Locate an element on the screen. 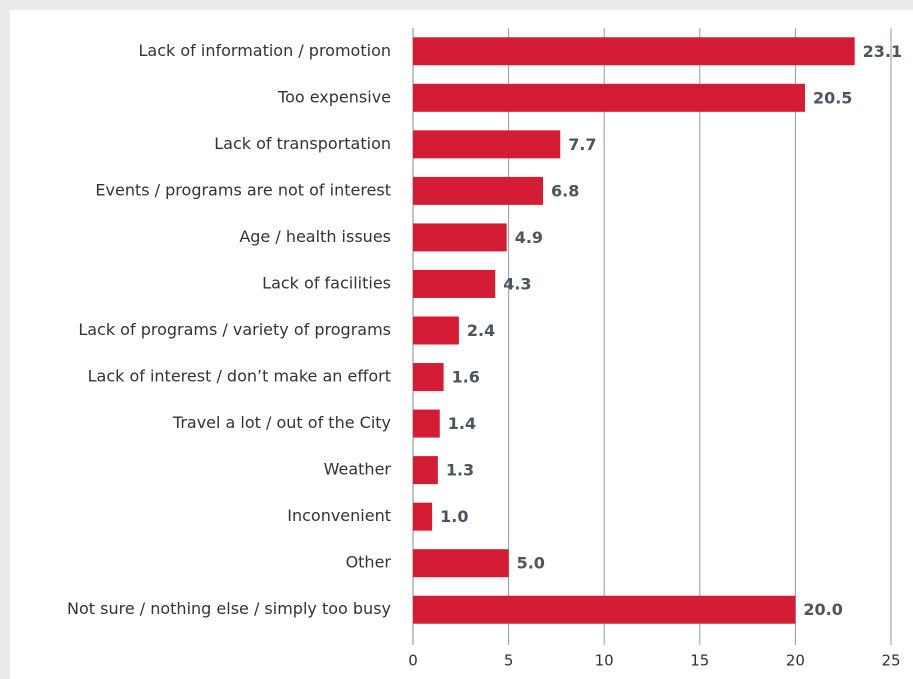 The width and height of the screenshot is (913, 679). value-label: 20.0 is located at coordinates (822, 609).